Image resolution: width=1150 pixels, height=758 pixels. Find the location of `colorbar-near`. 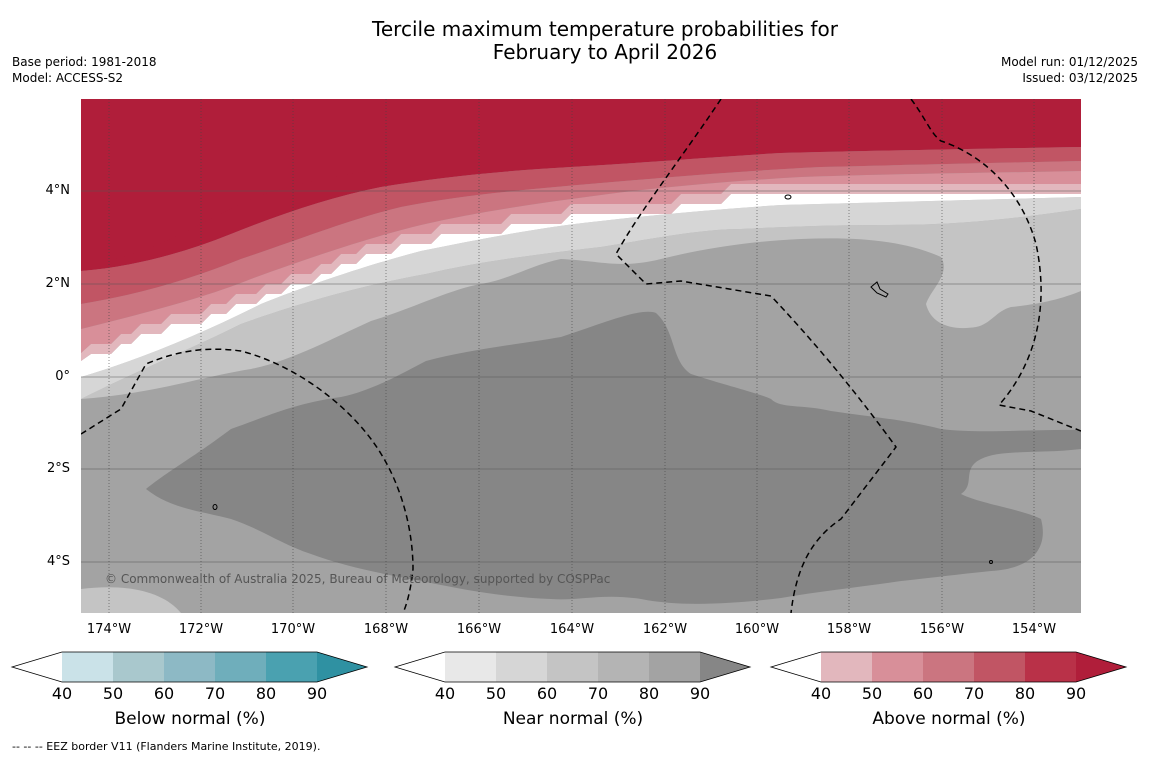

colorbar-near is located at coordinates (572, 667).